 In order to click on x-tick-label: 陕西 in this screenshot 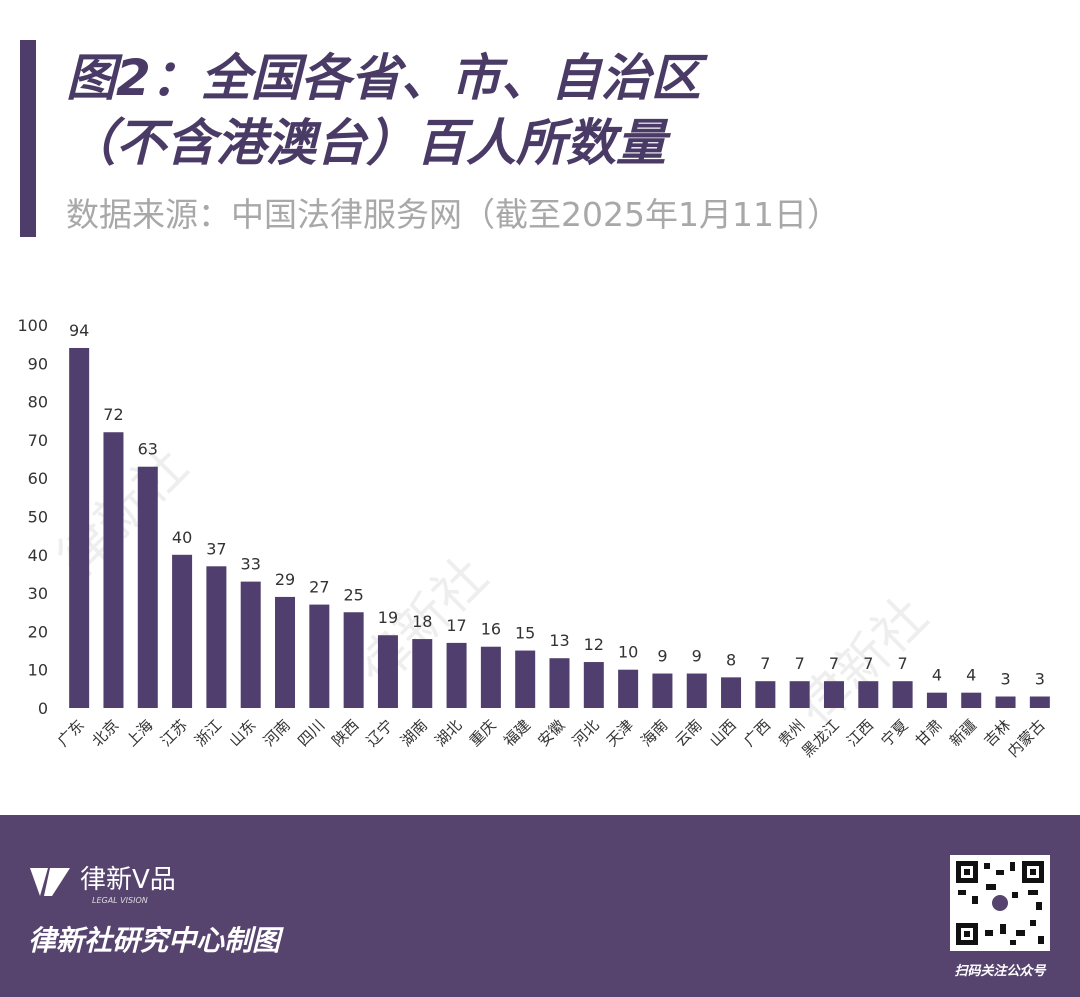, I will do `click(346, 733)`.